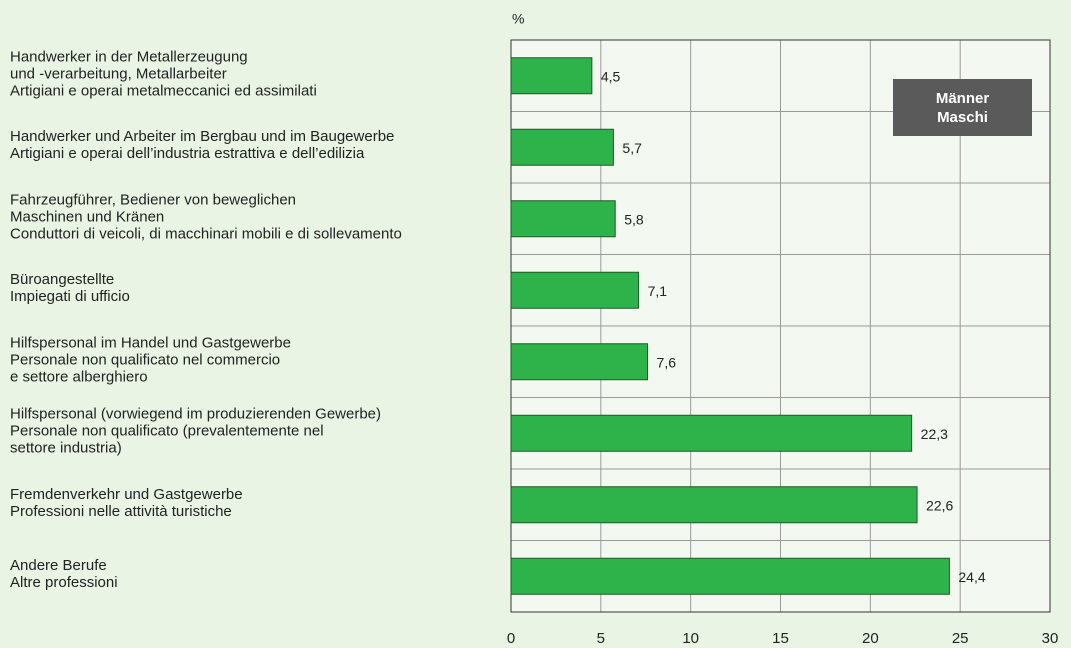 The width and height of the screenshot is (1071, 648). I want to click on value-label: 4,5, so click(611, 76).